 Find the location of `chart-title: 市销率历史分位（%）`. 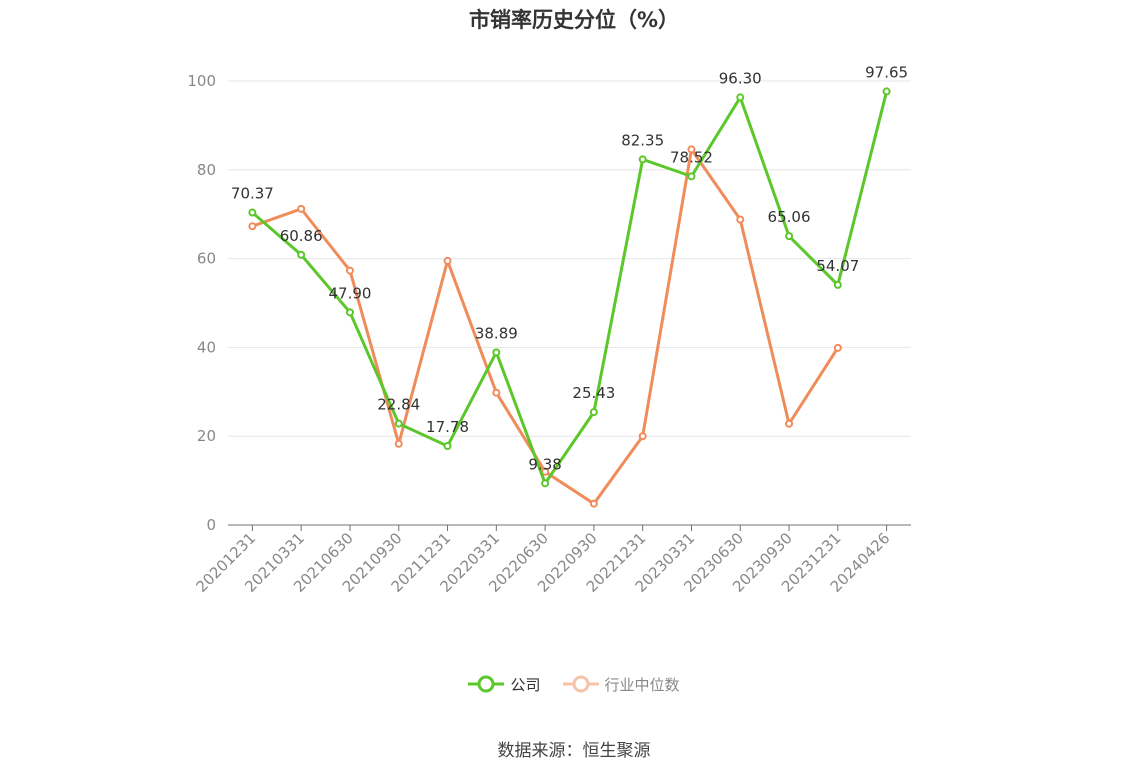

chart-title: 市销率历史分位（%） is located at coordinates (574, 20).